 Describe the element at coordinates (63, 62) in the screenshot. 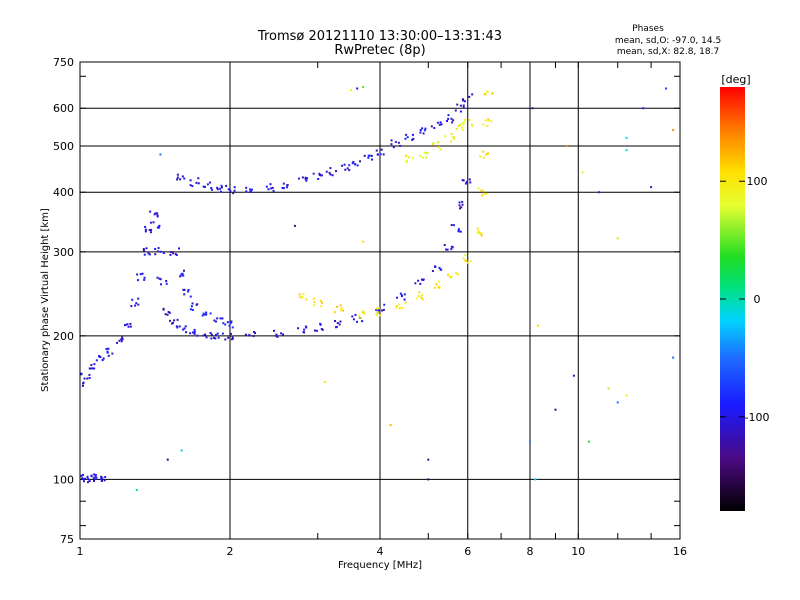

I see `y-tick-label: 750` at that location.